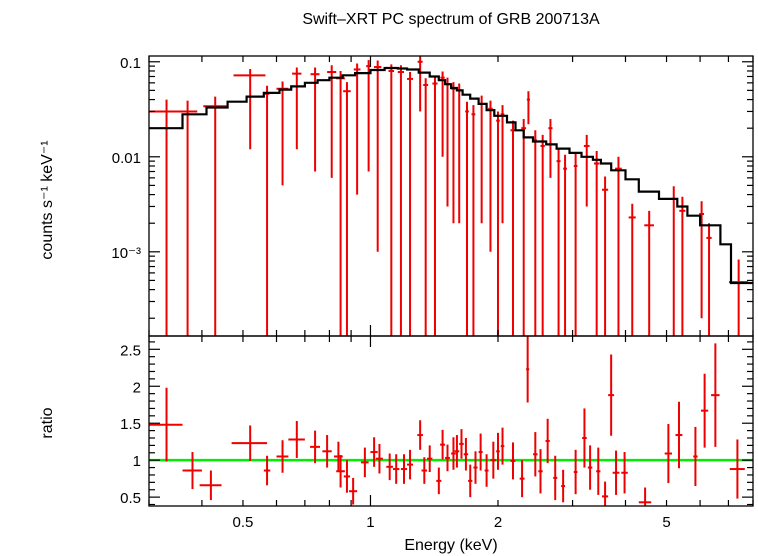  I want to click on y-tick-label: 2.5, so click(130, 350).